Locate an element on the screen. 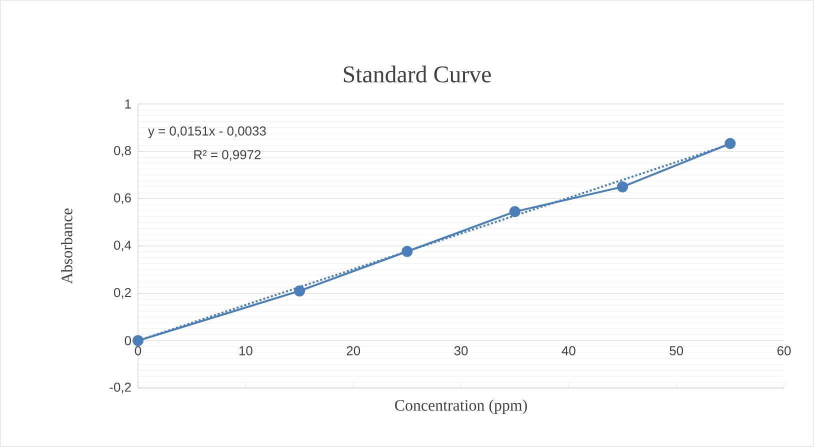 The width and height of the screenshot is (814, 447). annotation: y = 0,0151x - 0,0033 is located at coordinates (207, 132).